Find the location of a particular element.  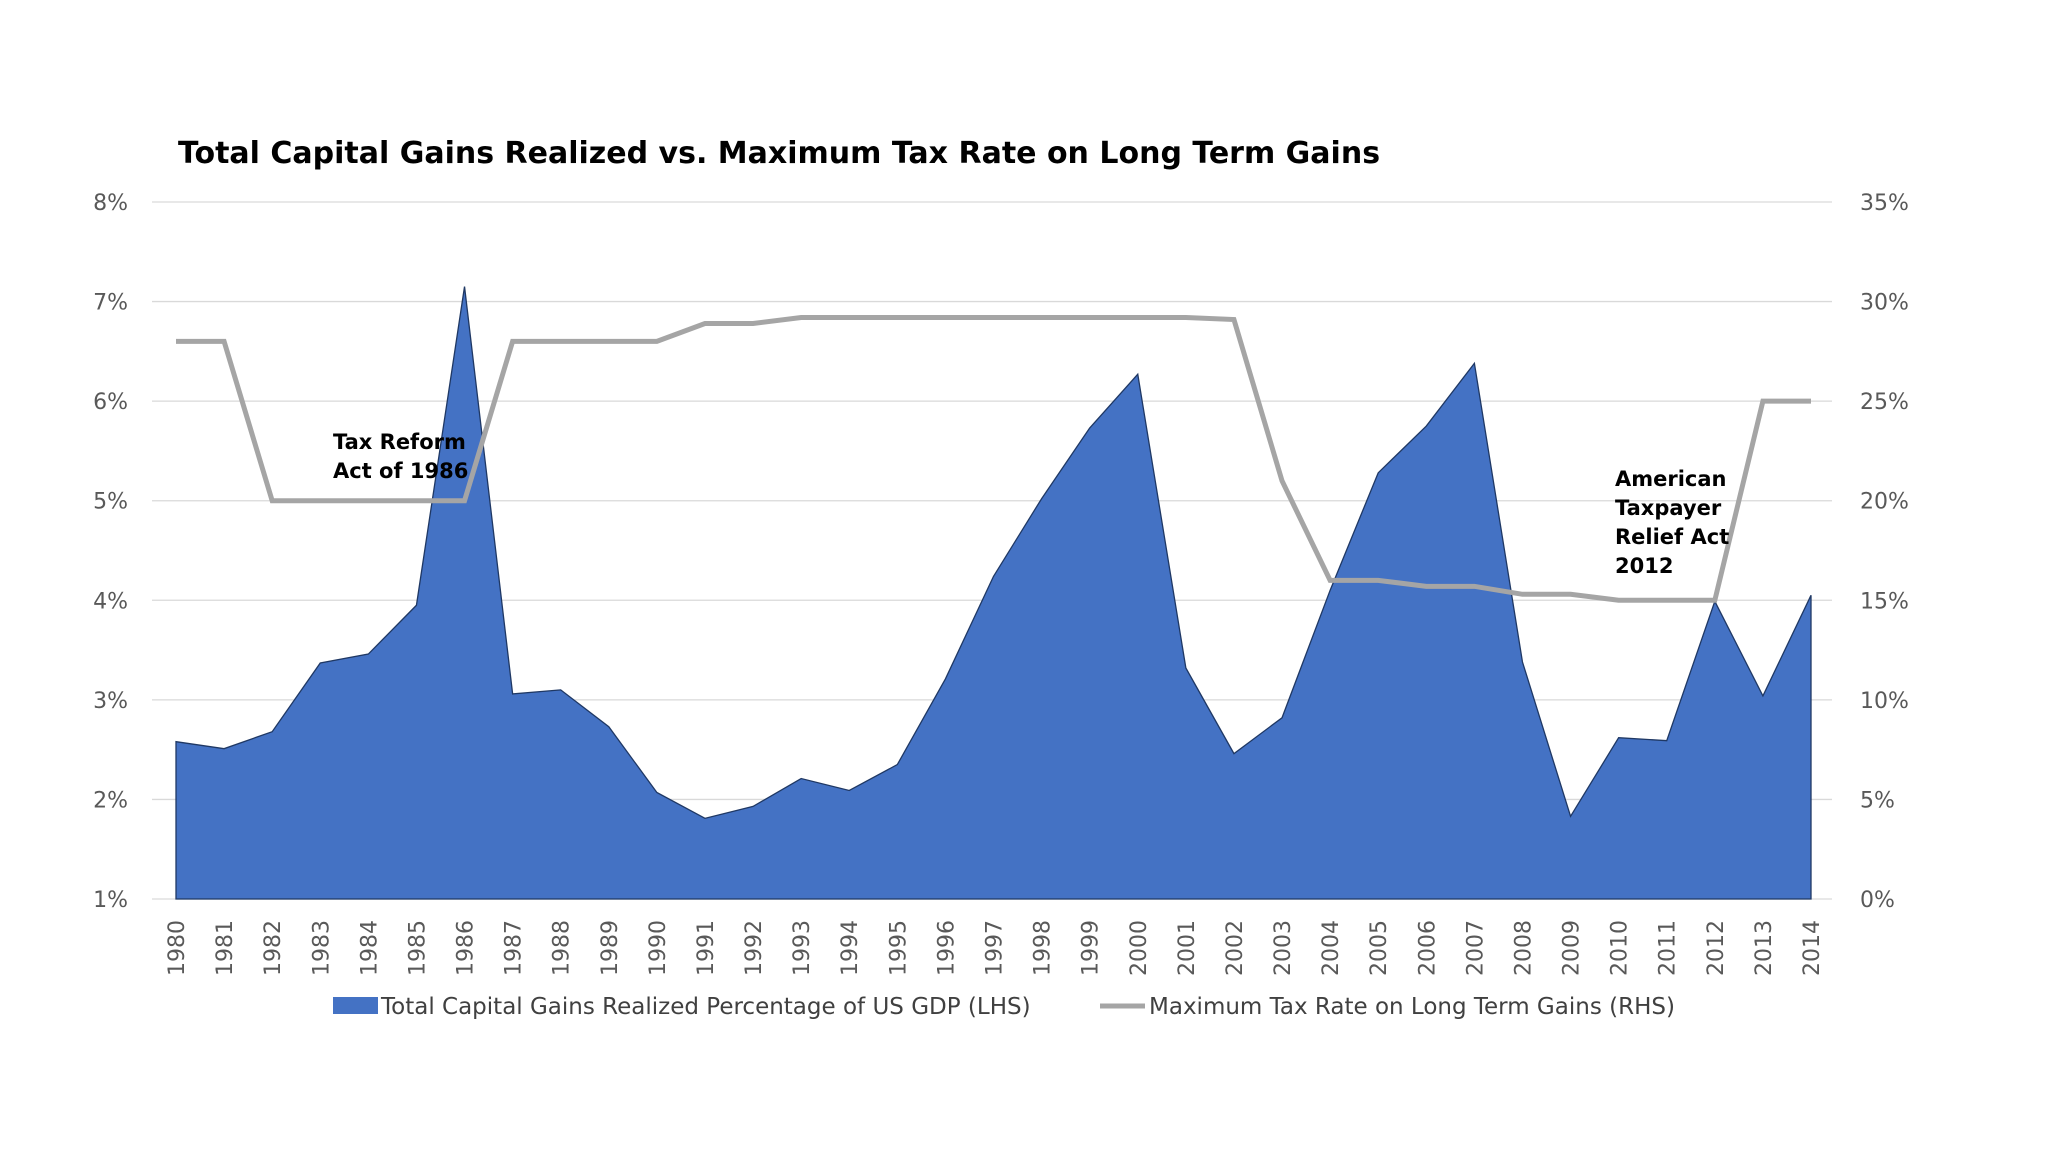

x-tick-label: 1980 is located at coordinates (177, 948).